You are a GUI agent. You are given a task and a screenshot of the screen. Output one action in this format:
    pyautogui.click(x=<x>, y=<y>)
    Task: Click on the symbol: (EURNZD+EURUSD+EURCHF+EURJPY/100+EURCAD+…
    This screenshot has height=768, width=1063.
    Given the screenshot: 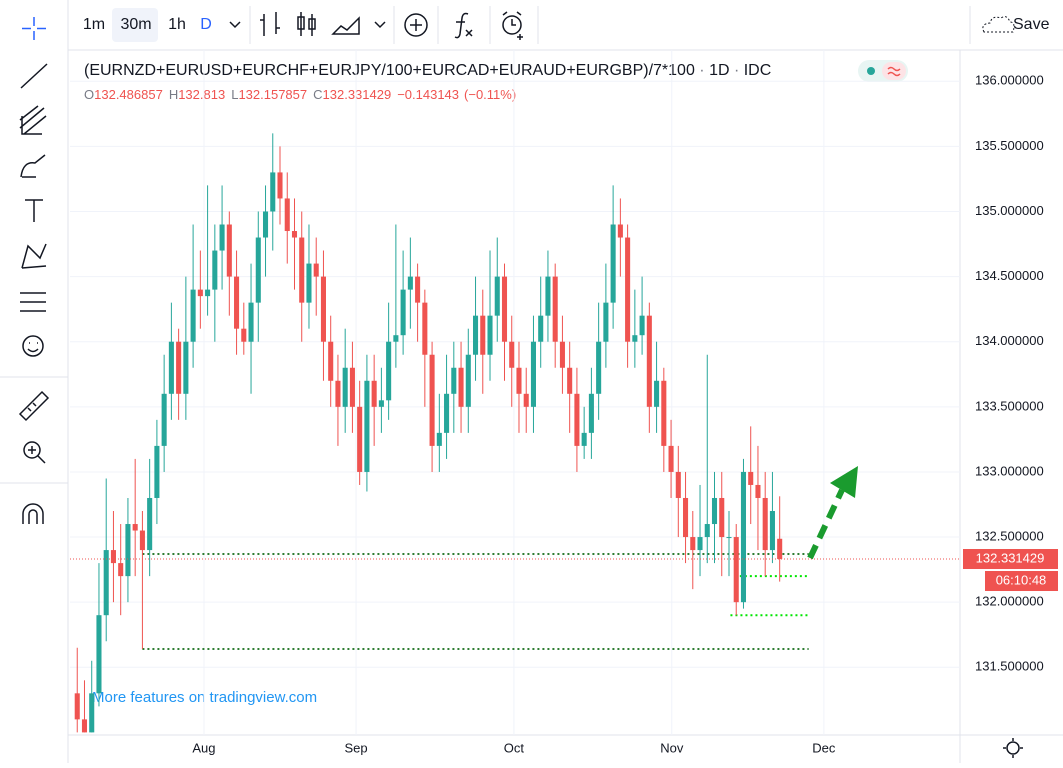 What is the action you would take?
    pyautogui.click(x=389, y=70)
    